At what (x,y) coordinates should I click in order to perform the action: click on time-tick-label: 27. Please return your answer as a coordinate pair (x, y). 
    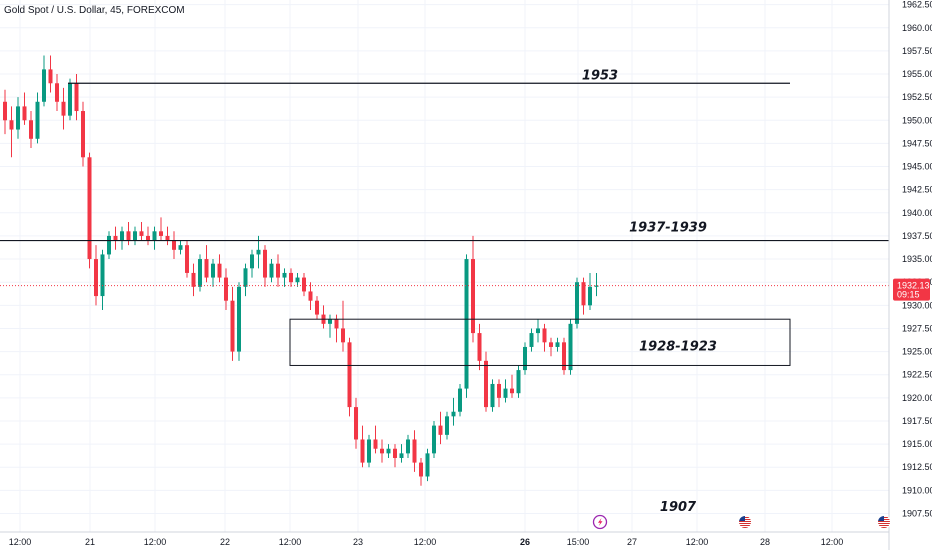
    Looking at the image, I should click on (632, 542).